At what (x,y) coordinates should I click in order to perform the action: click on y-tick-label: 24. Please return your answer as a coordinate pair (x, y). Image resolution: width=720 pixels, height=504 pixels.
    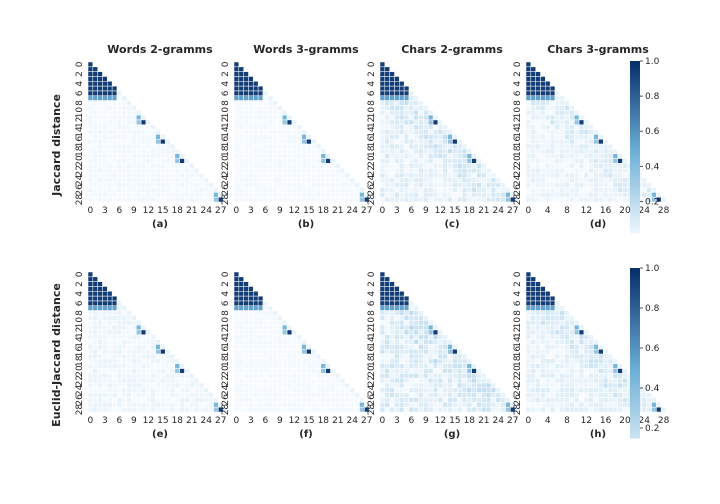
    Looking at the image, I should click on (518, 180).